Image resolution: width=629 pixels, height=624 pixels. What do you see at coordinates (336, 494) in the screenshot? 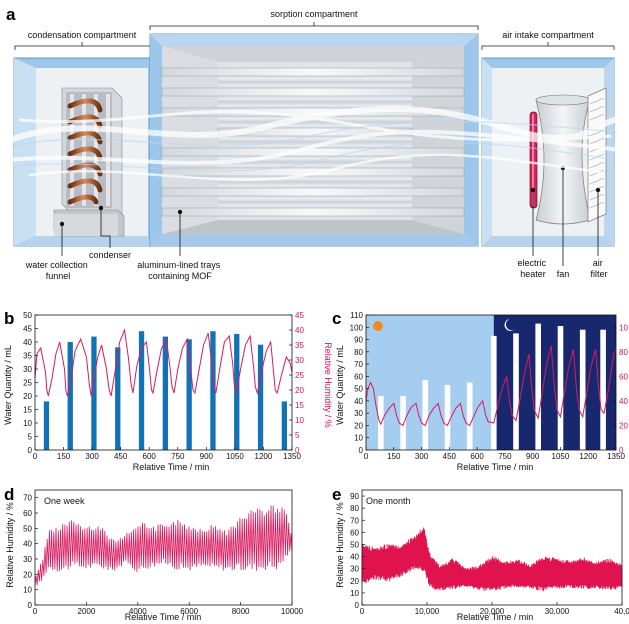
I see `panel-label-e: e` at bounding box center [336, 494].